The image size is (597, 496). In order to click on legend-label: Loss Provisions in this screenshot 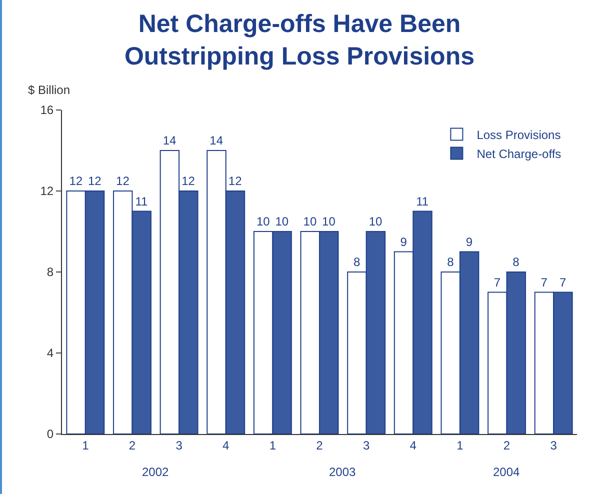, I will do `click(518, 135)`.